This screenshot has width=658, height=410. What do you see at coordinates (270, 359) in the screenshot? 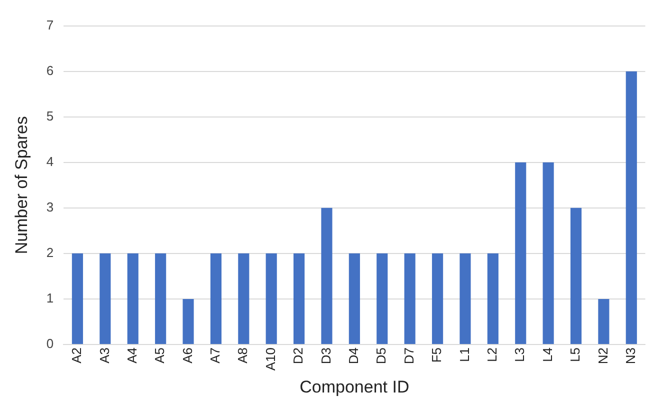
I see `x-tick-label: A10` at bounding box center [270, 359].